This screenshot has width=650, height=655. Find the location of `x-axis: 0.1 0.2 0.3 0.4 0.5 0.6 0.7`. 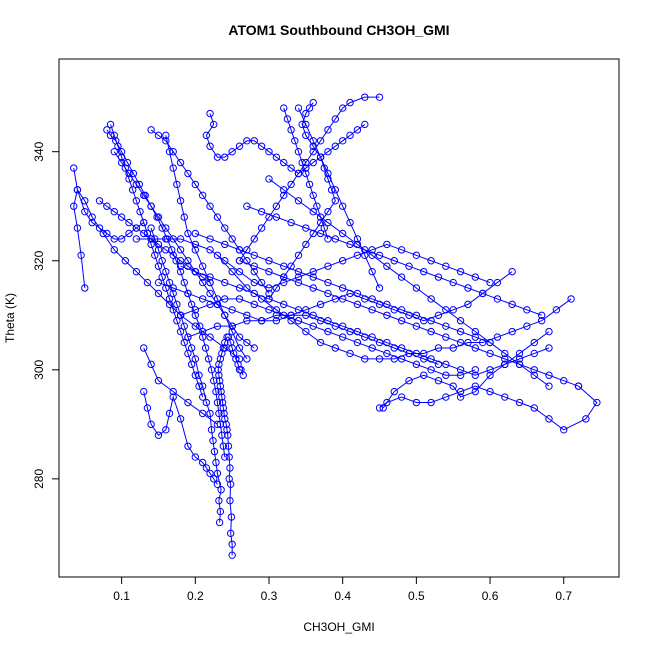

x-axis: 0.1 0.2 0.3 0.4 0.5 0.6 0.7 is located at coordinates (342, 590).